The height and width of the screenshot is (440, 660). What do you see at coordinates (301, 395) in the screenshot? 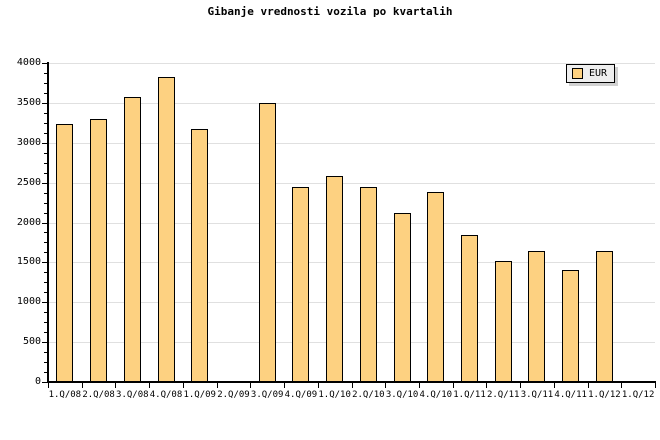
I see `x-axis-tick-label: 4.Q/09` at bounding box center [301, 395].